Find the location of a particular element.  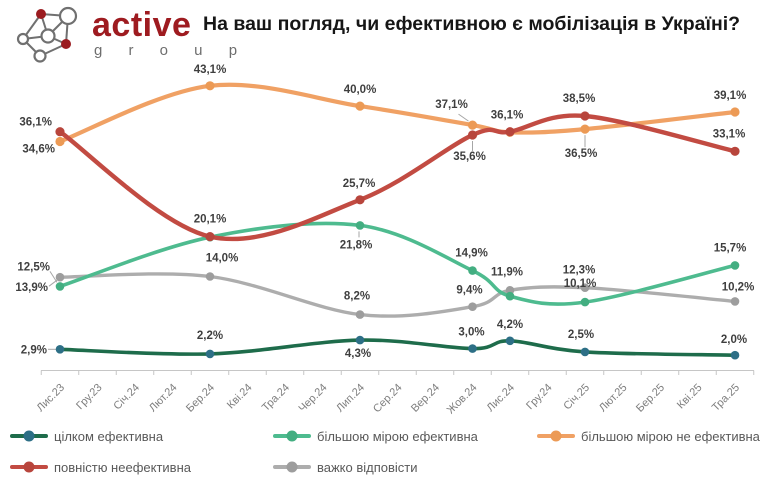

data-label-цілком ефективна: 2,9% is located at coordinates (34, 350).